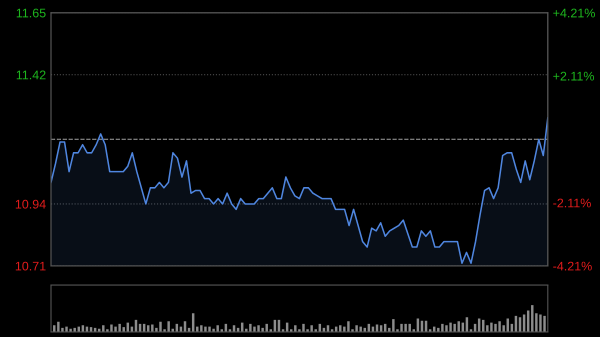 Image resolution: width=600 pixels, height=337 pixels. I want to click on y-tick-label: 10.94, so click(31, 204).